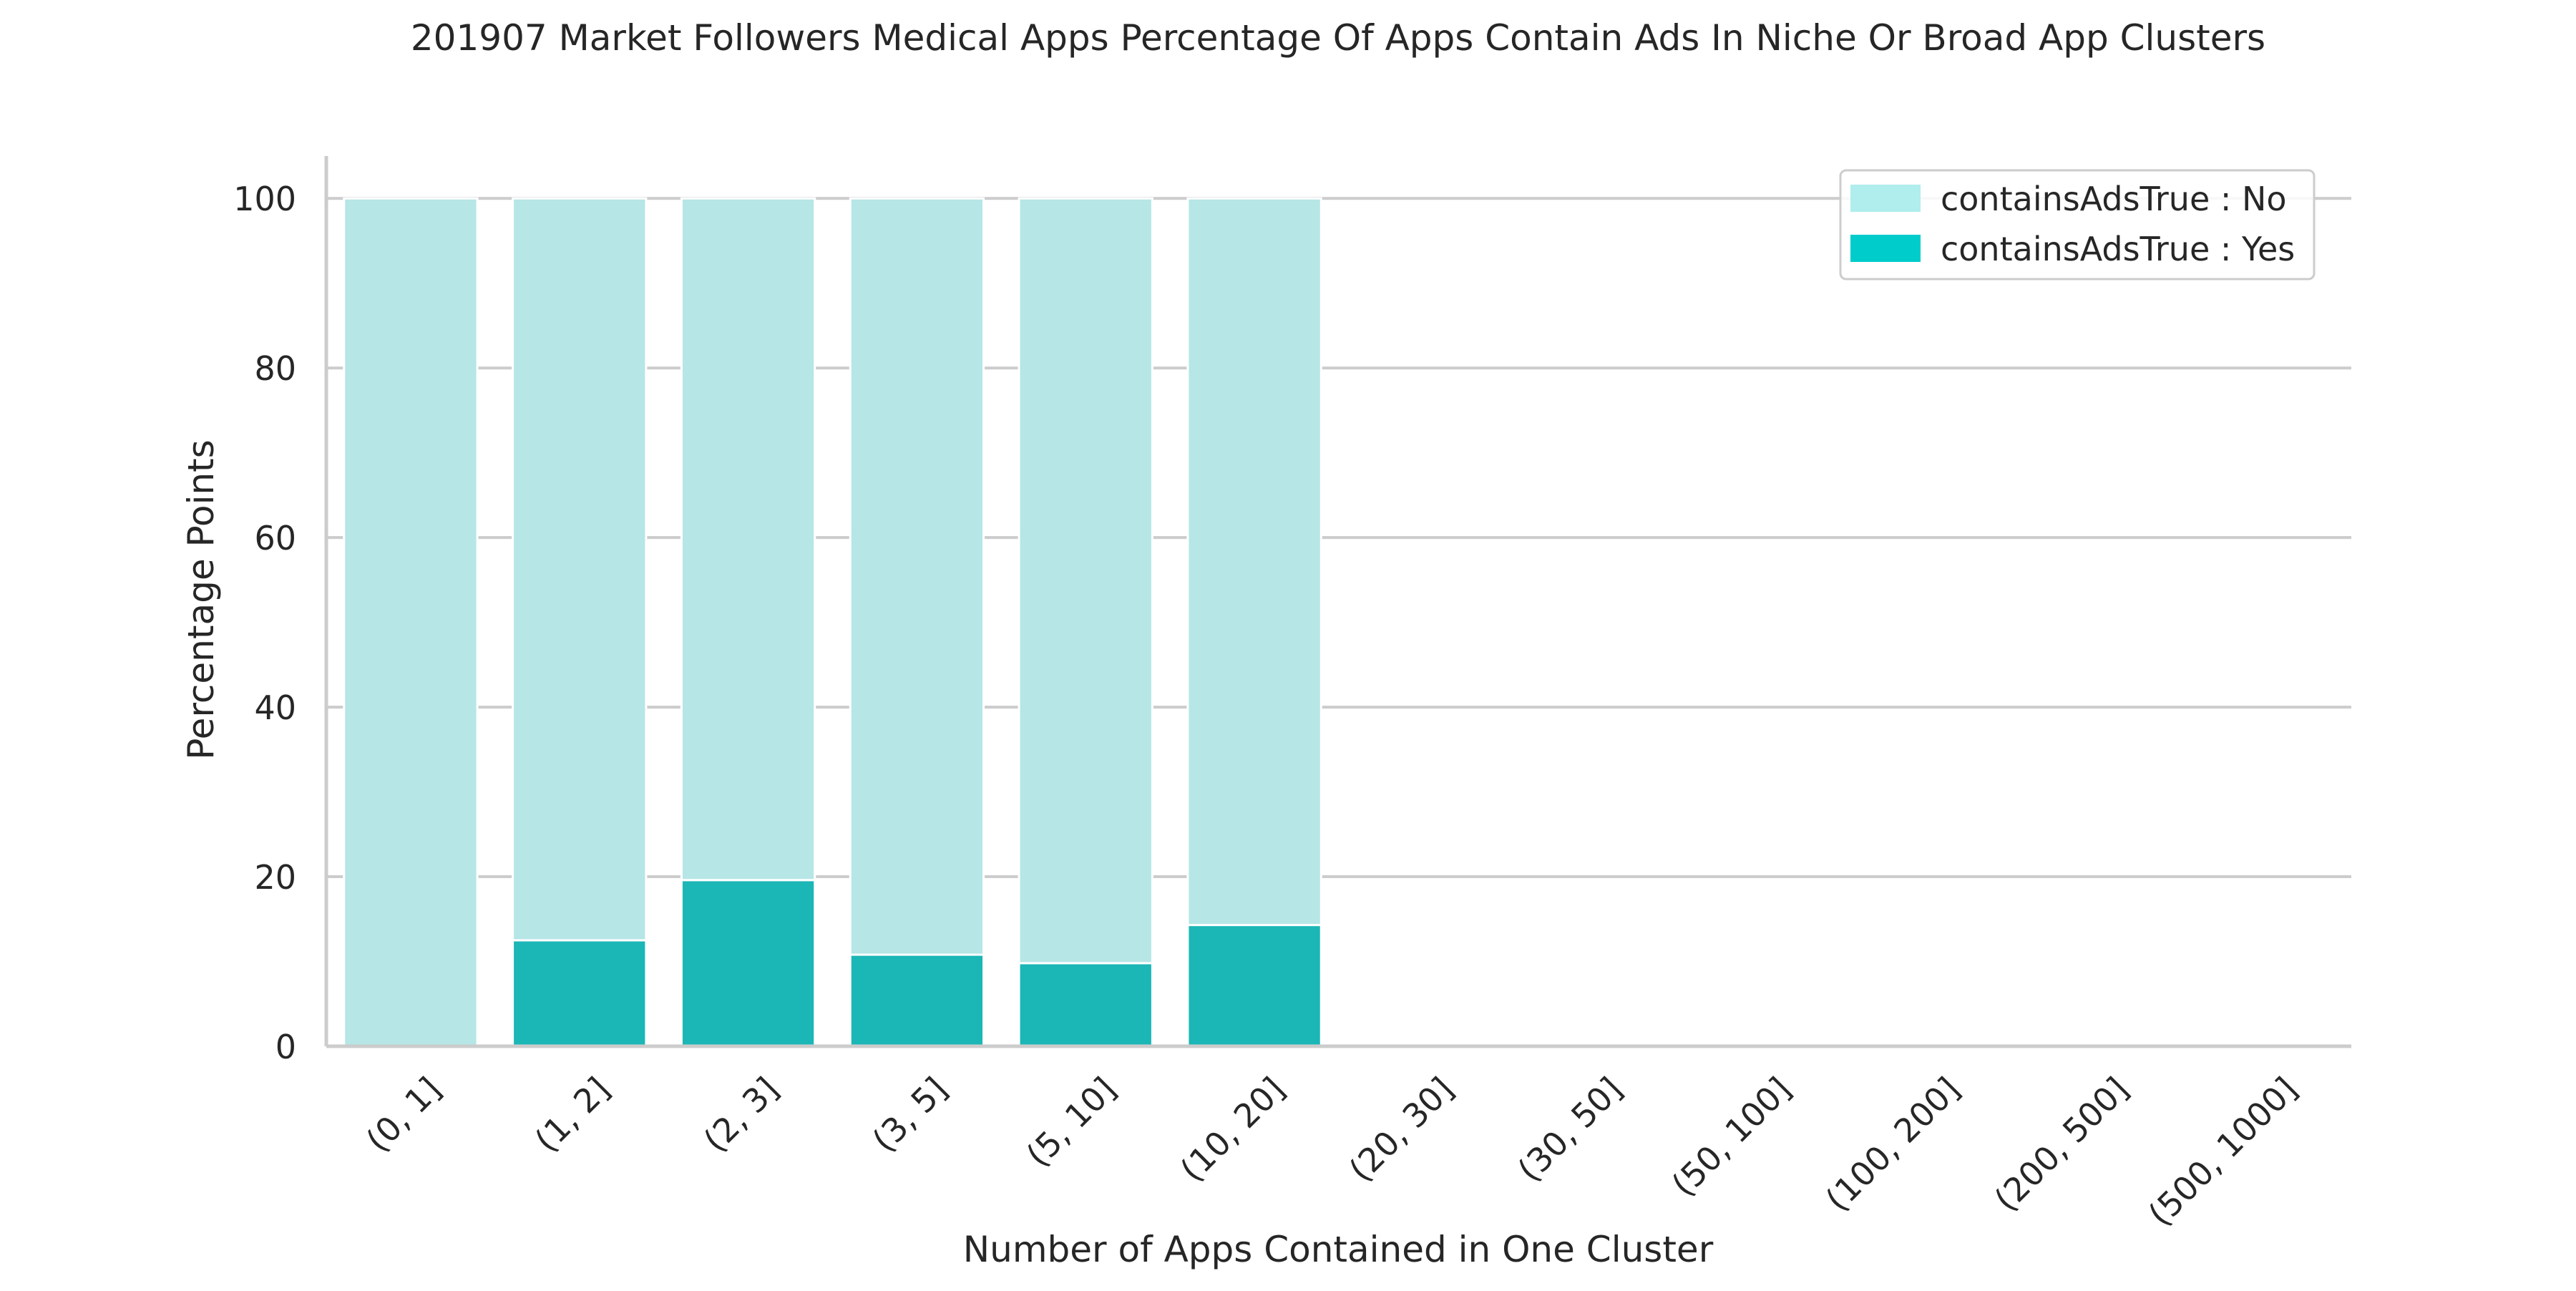 The height and width of the screenshot is (1291, 2576). Describe the element at coordinates (264, 199) in the screenshot. I see `y-tick-label: 100` at that location.